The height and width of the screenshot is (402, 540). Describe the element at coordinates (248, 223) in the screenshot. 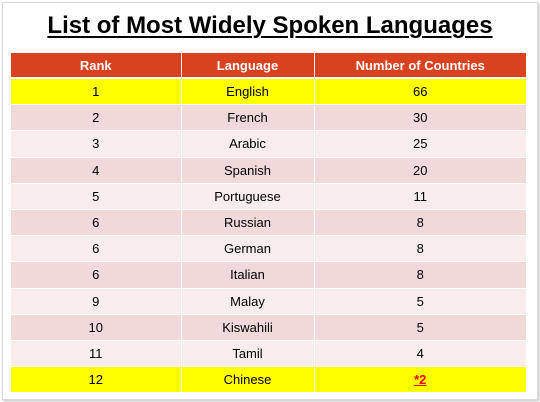

I see `language-cell: Russian` at that location.